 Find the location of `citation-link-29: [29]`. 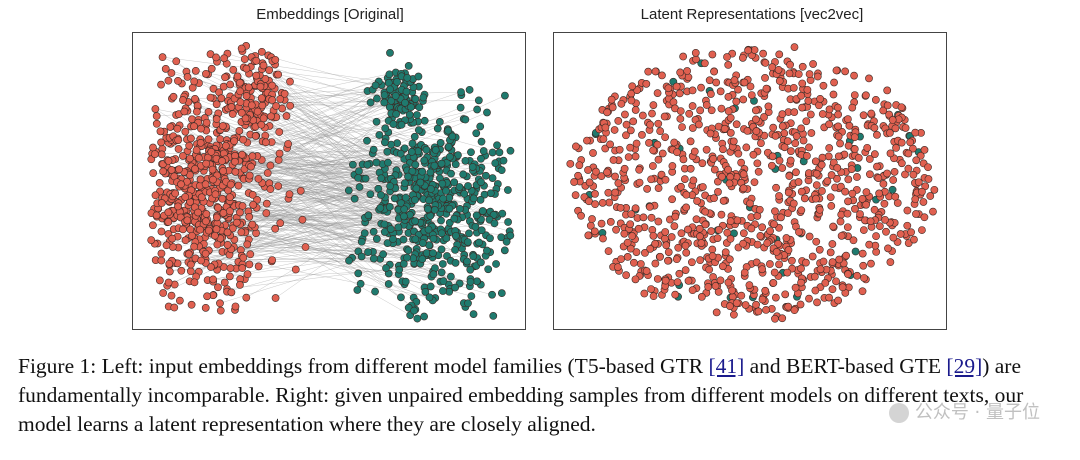

citation-link-29: [29] is located at coordinates (964, 366).